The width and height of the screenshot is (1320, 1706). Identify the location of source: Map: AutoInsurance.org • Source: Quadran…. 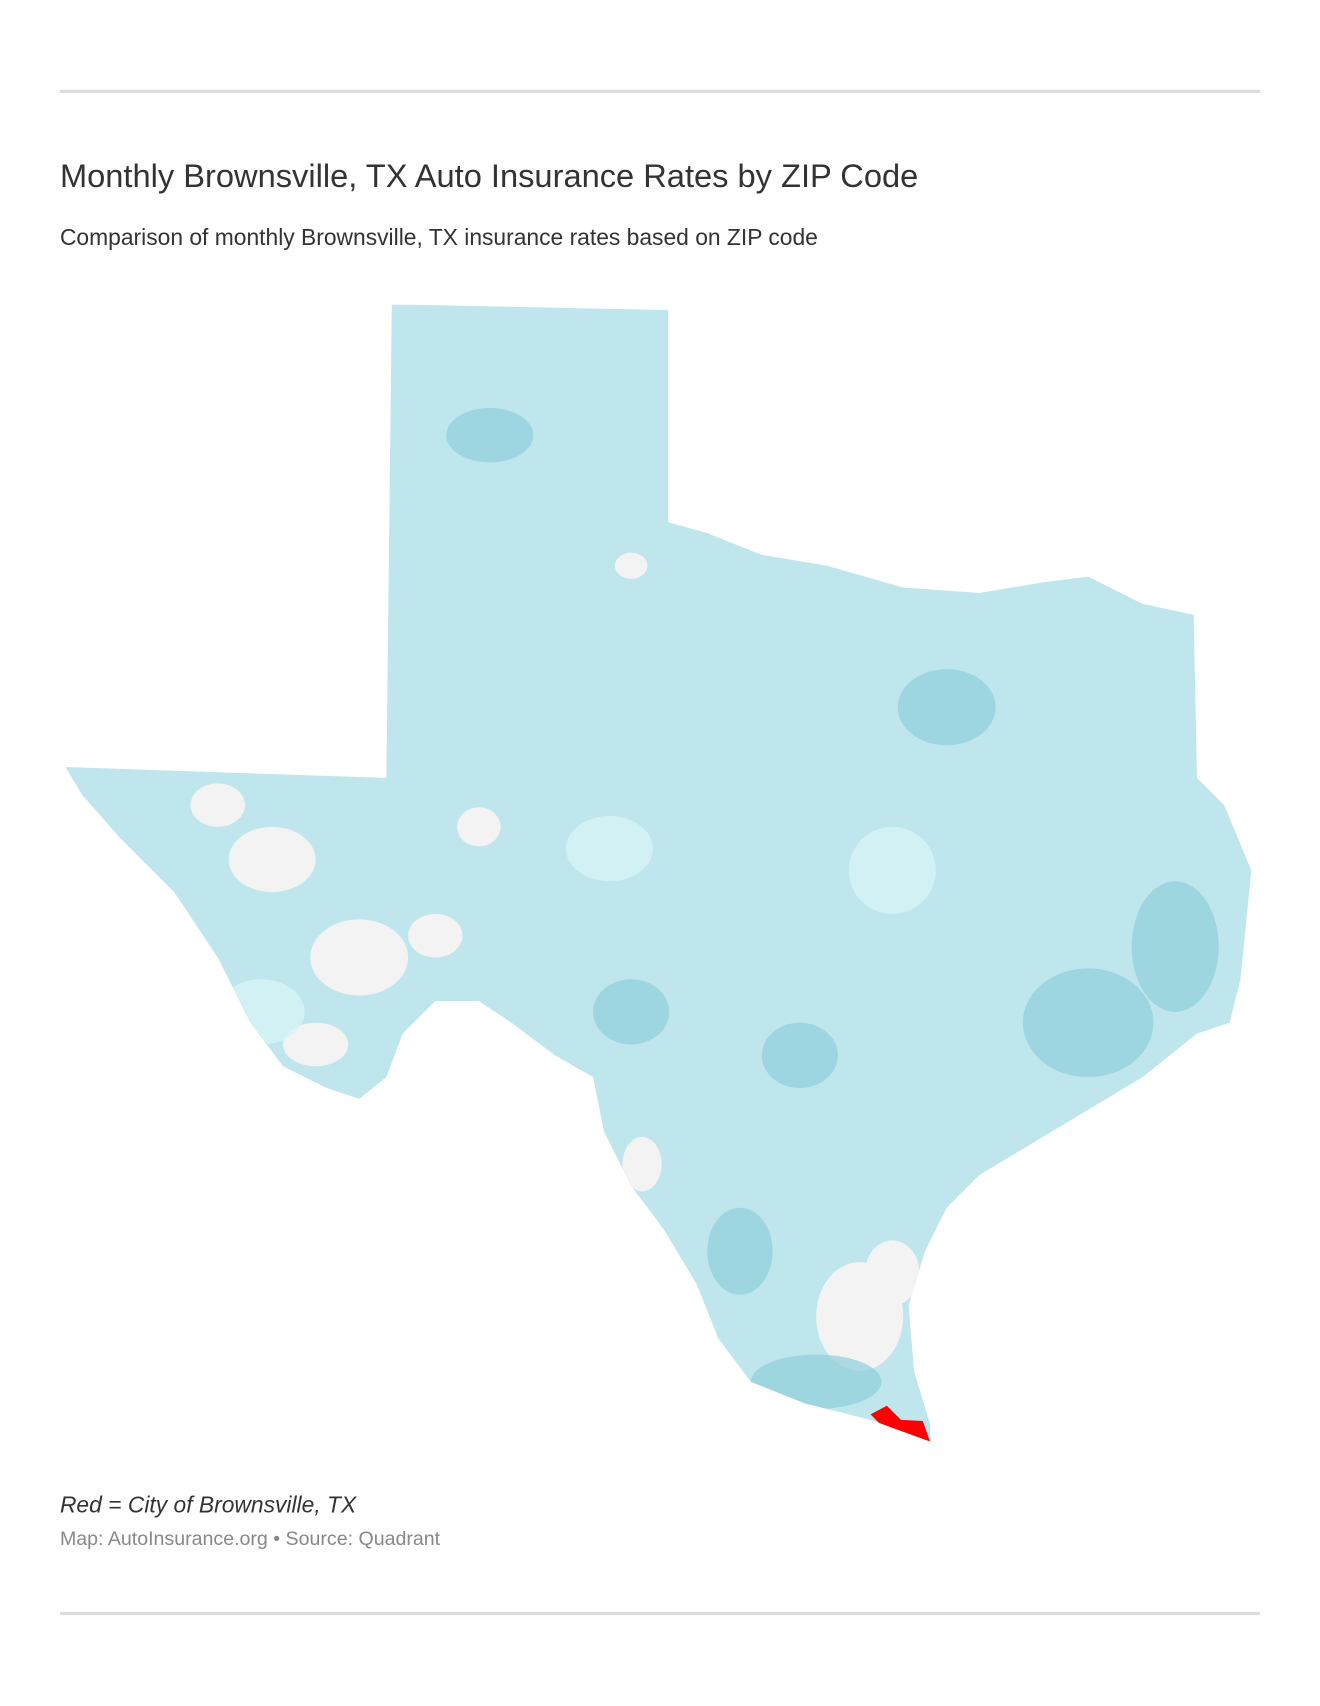
(250, 1539).